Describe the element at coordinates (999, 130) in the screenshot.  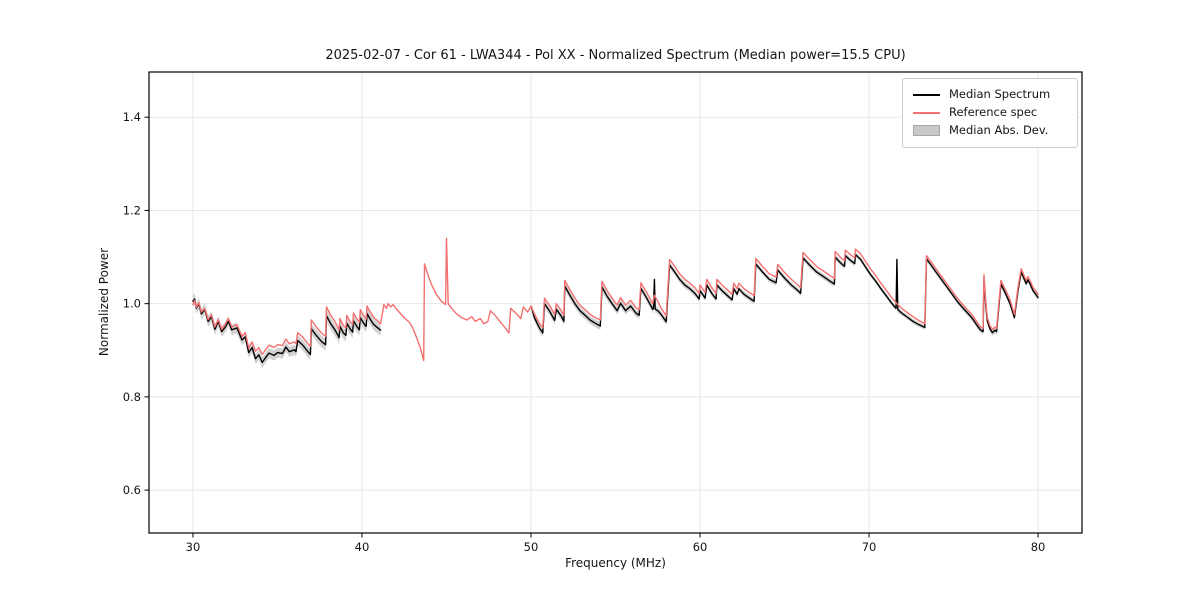
I see `legend-label: Median Abs. Dev.` at that location.